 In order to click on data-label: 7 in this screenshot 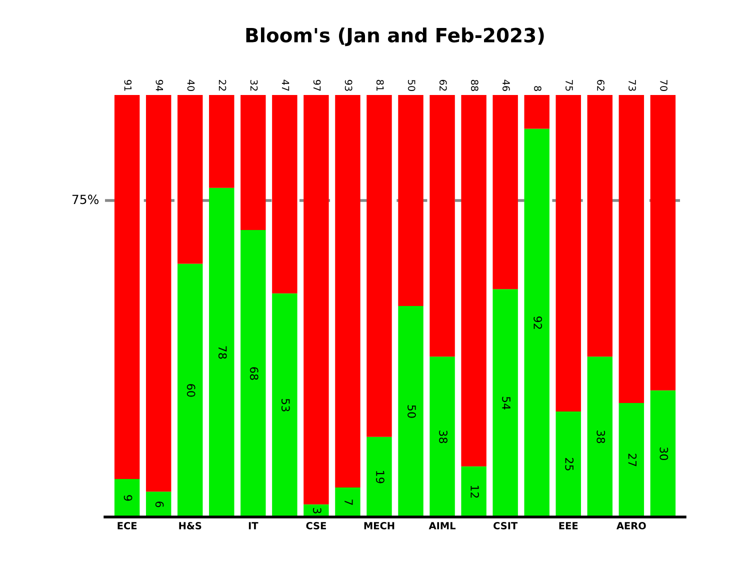, I will do `click(348, 502)`.